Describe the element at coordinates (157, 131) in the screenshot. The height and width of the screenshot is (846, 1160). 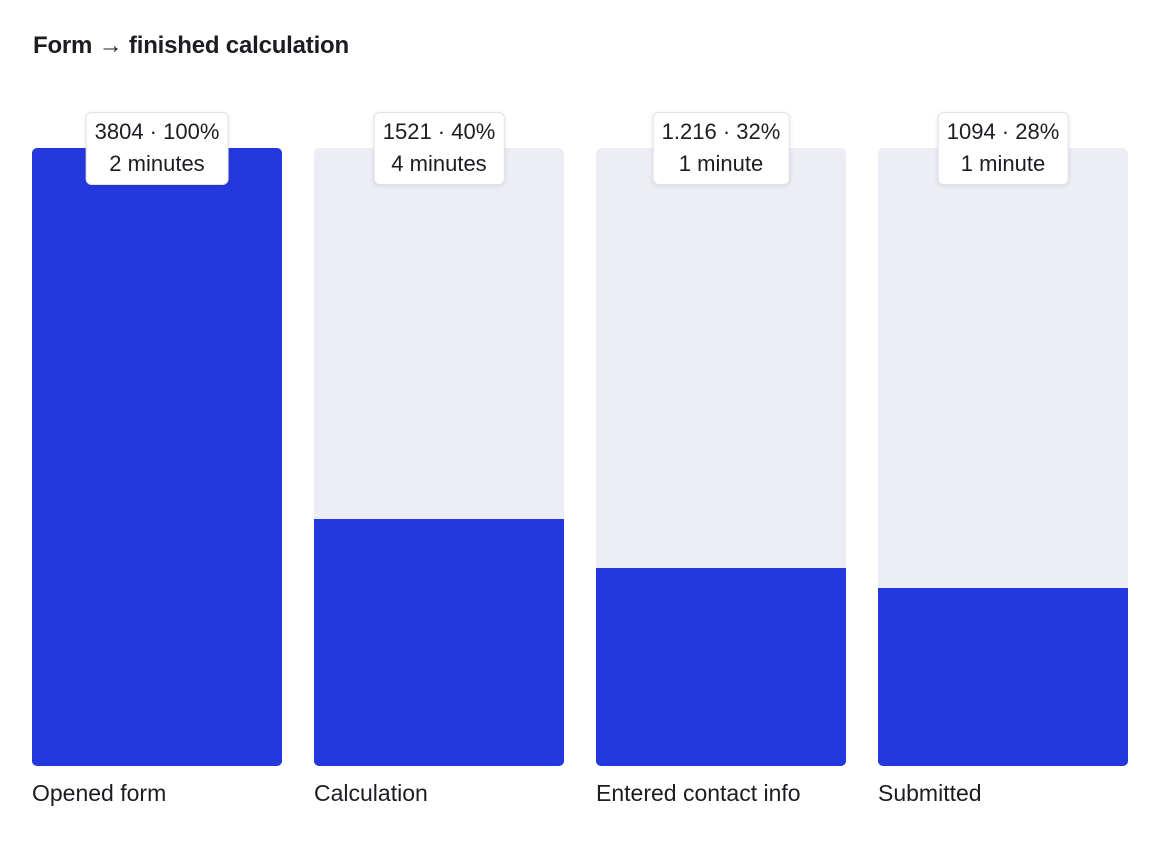
I see `count-label: 3804 · 100%` at that location.